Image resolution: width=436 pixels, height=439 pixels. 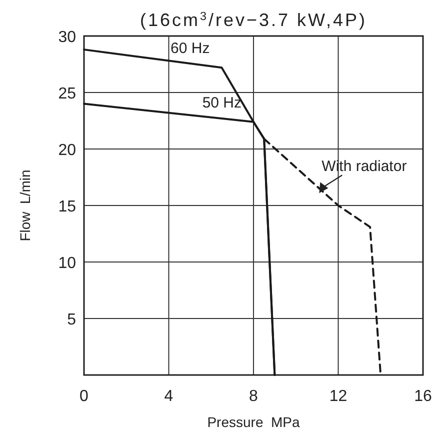 What do you see at coordinates (190, 49) in the screenshot?
I see `series-label: 60 Hz` at bounding box center [190, 49].